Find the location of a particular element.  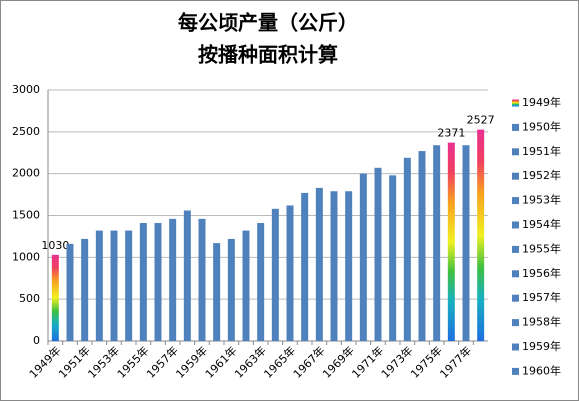

y-tick-label: 0 is located at coordinates (36, 340).